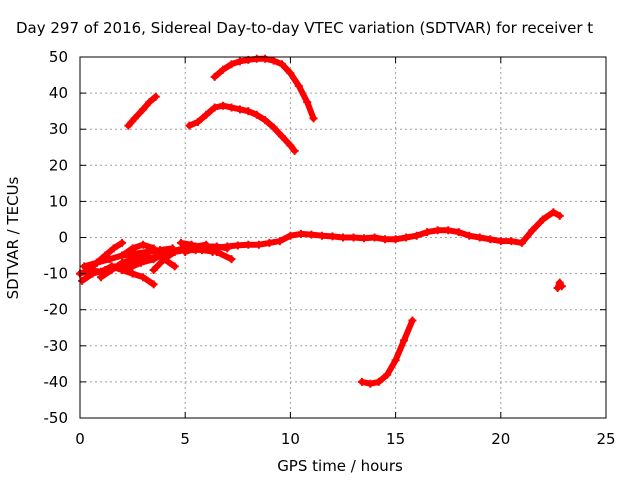 This screenshot has height=480, width=640. I want to click on y-tick-label: -50, so click(56, 418).